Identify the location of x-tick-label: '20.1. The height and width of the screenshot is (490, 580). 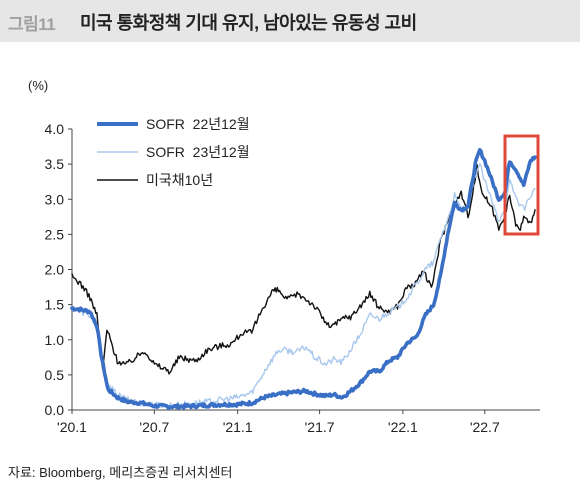
(72, 427).